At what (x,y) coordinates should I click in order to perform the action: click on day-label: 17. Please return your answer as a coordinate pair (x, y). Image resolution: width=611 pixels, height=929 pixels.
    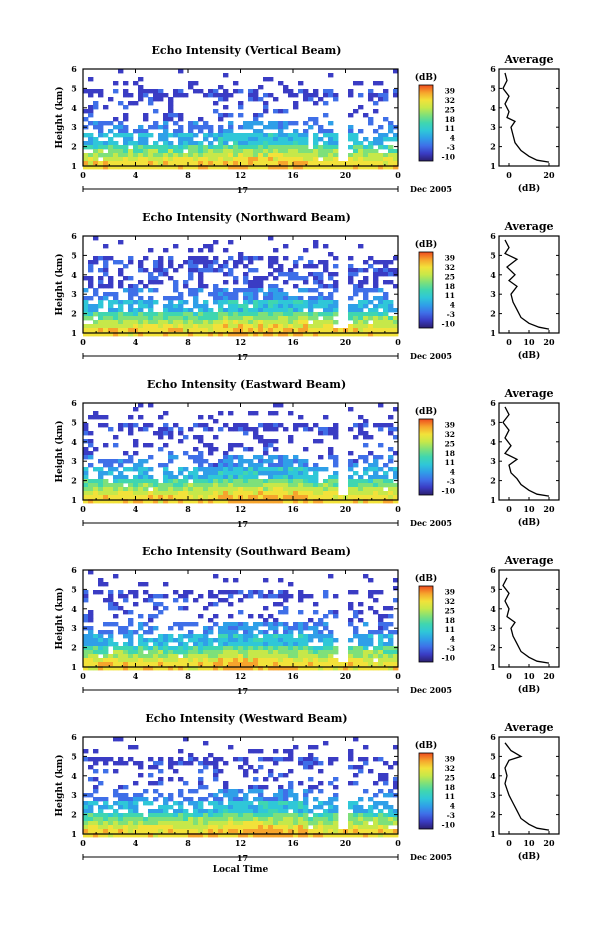
    Looking at the image, I should click on (242, 691).